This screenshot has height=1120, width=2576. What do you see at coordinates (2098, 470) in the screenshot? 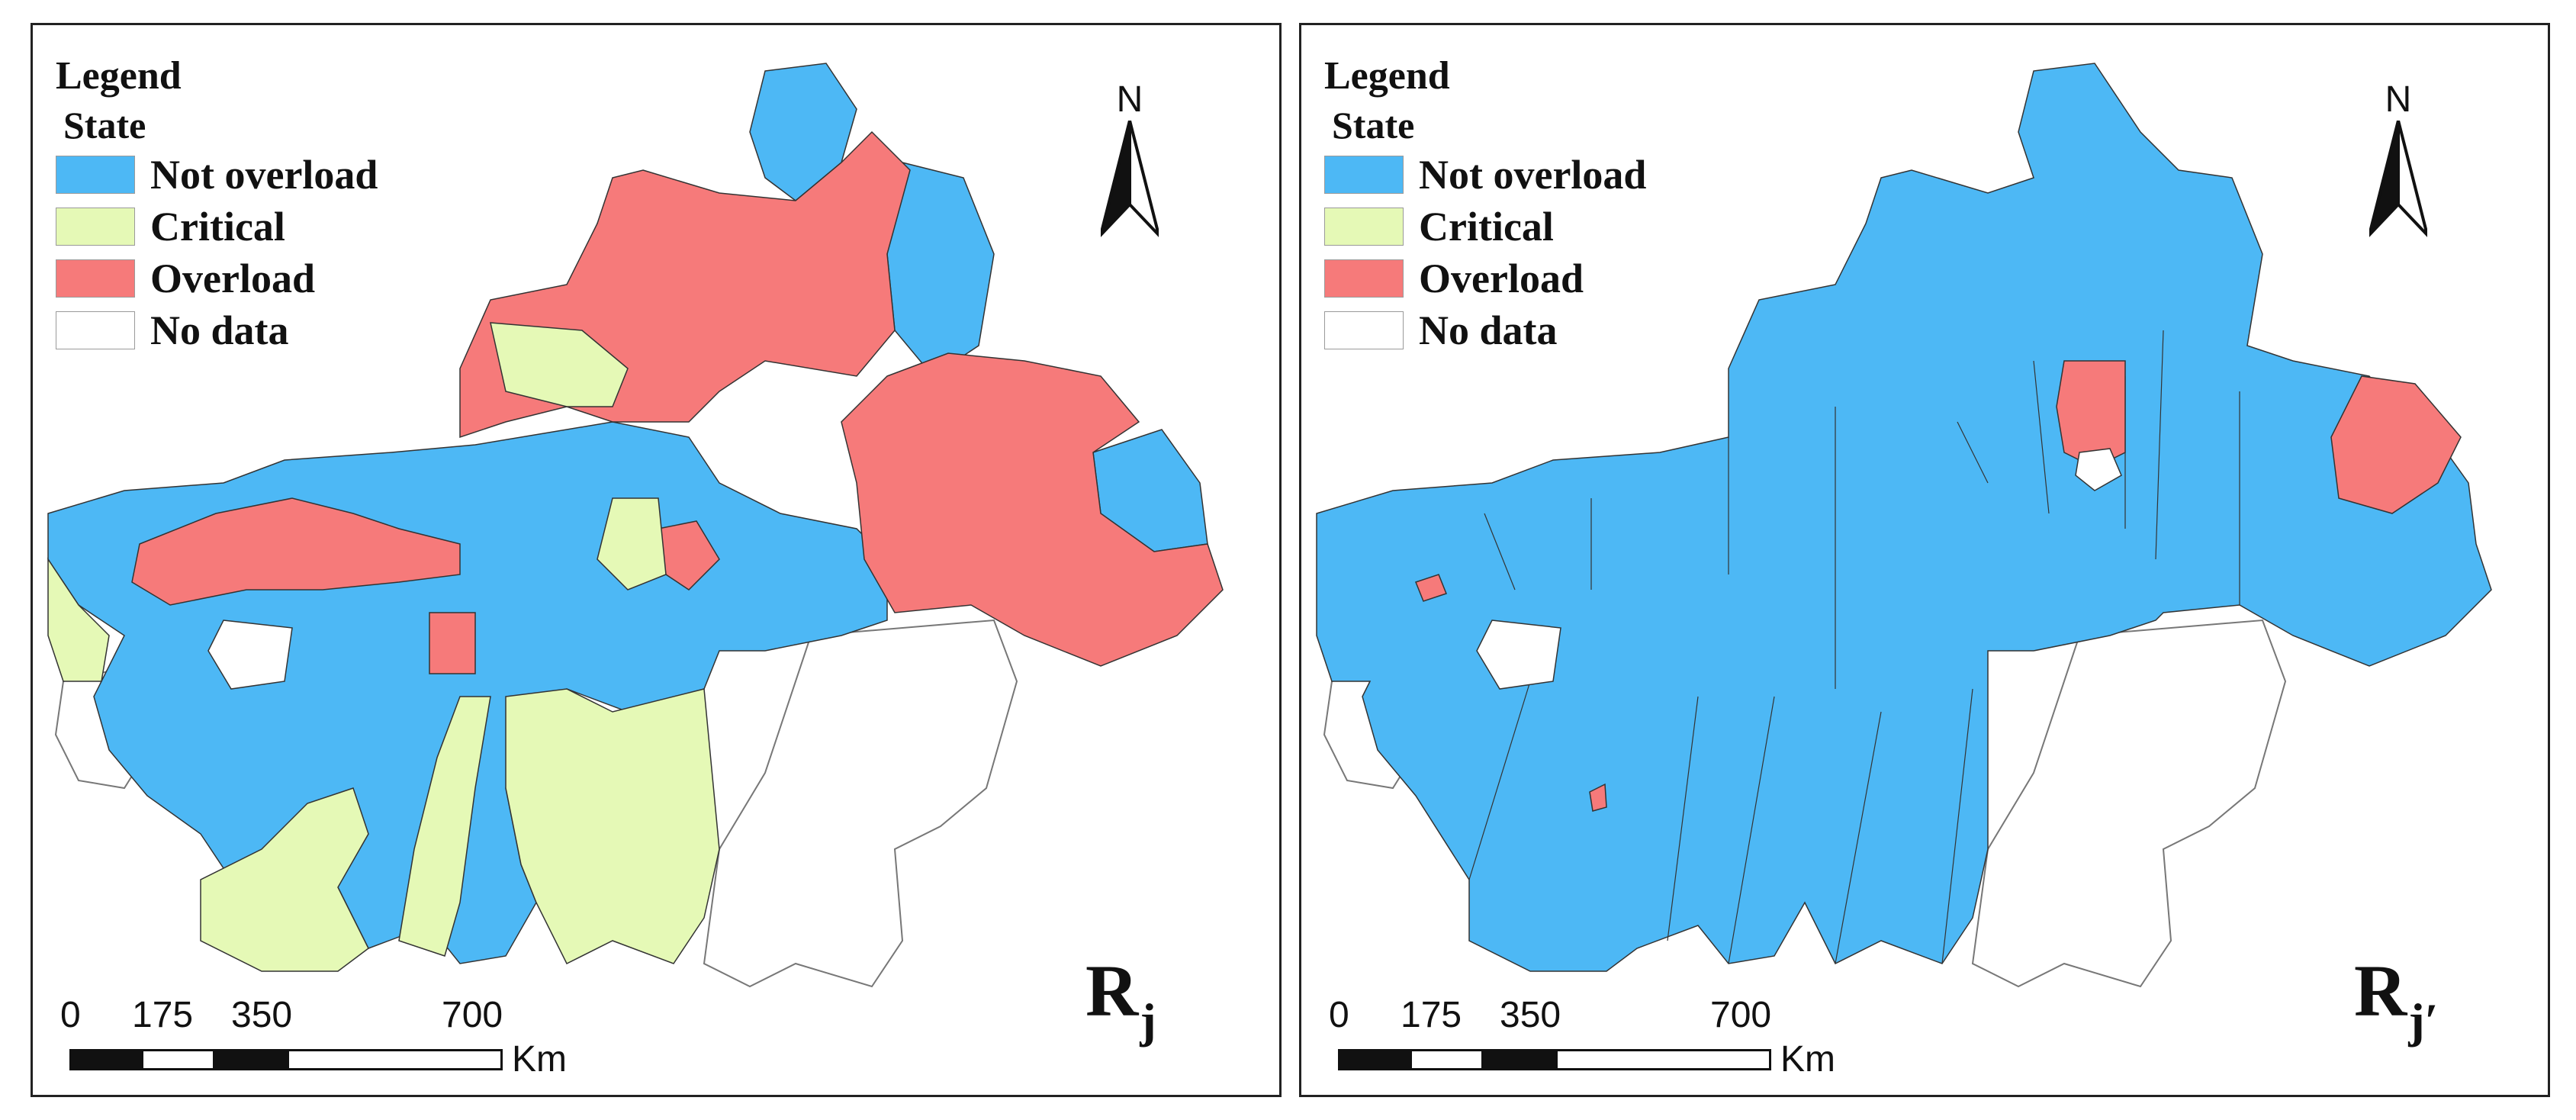
I see `hole-lake` at bounding box center [2098, 470].